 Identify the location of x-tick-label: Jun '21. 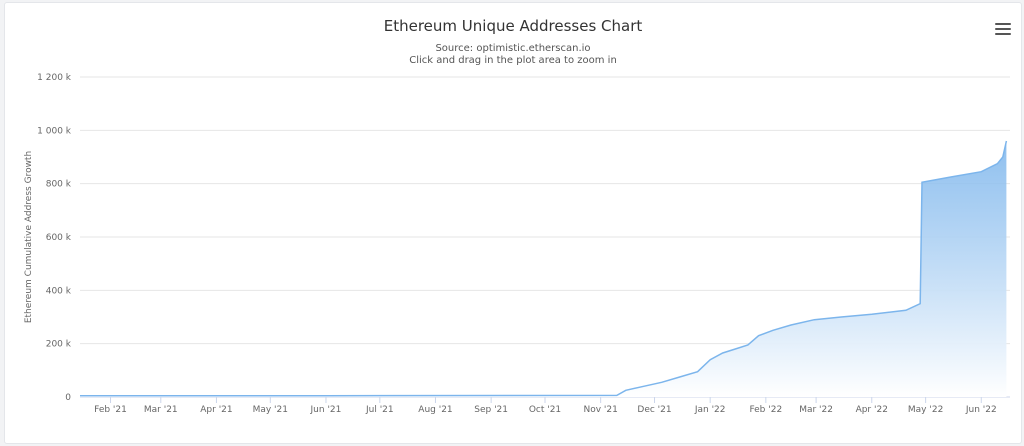
(326, 410).